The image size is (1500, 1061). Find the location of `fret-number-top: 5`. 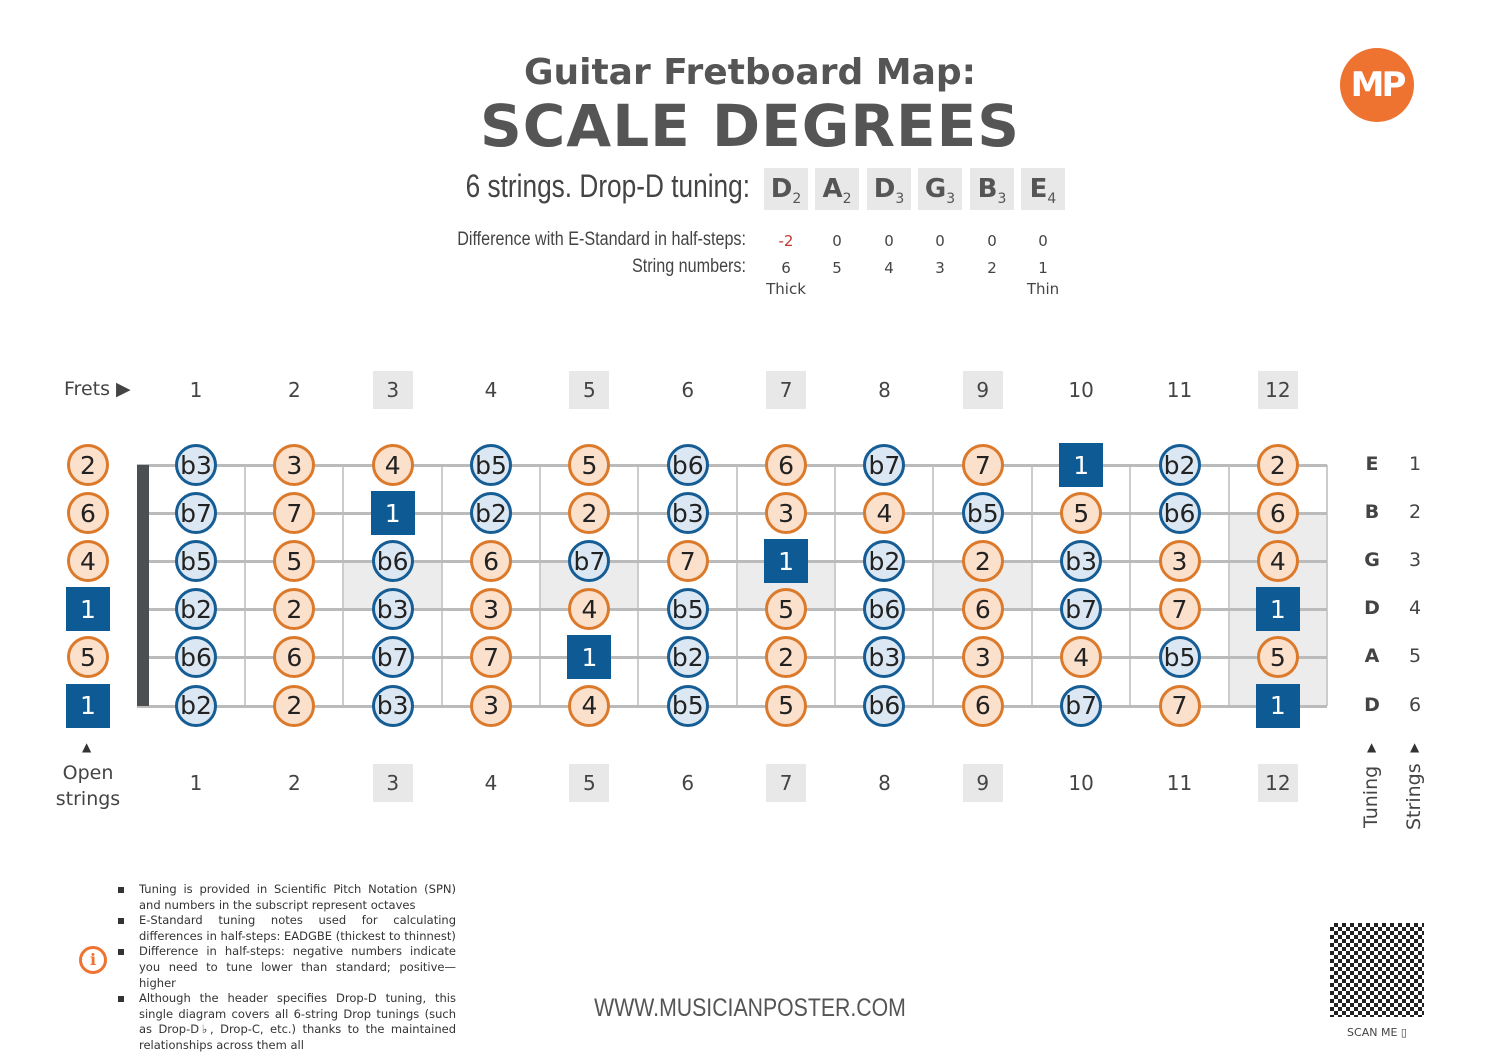

fret-number-top: 5 is located at coordinates (589, 390).